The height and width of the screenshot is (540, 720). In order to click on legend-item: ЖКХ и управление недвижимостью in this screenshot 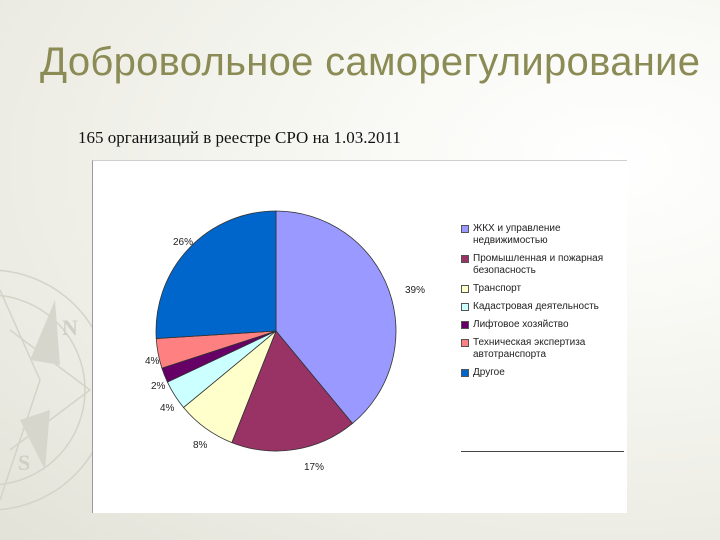, I will do `click(544, 235)`.